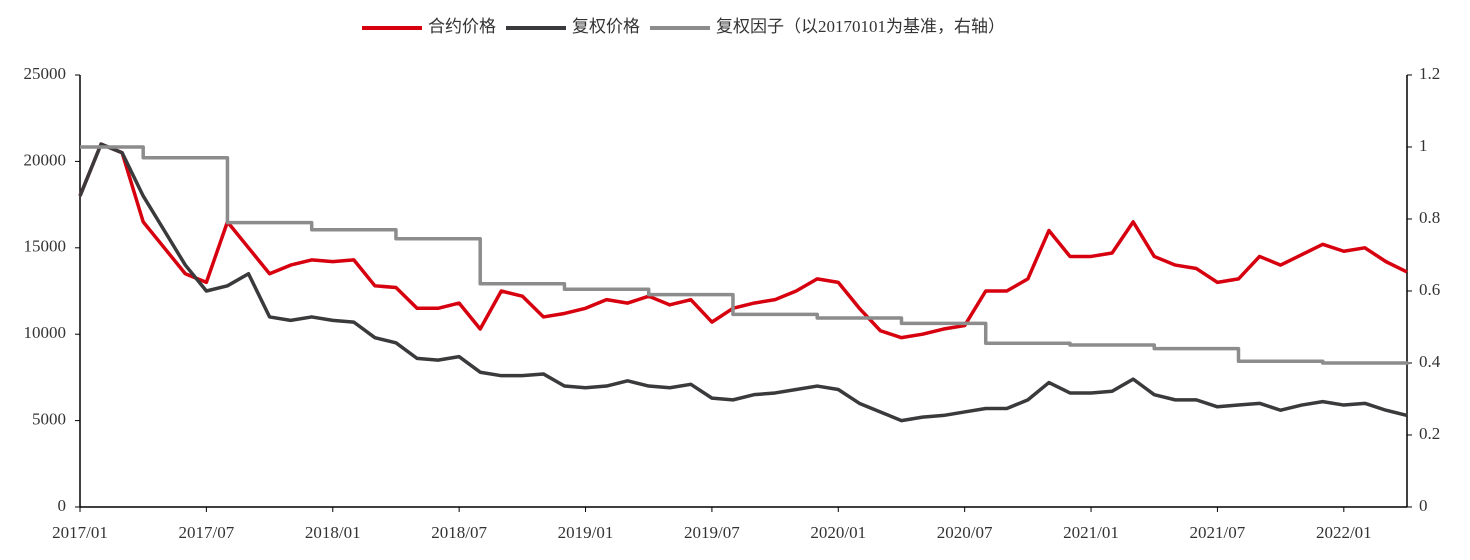  Describe the element at coordinates (45, 73) in the screenshot. I see `y-tick-label: 25000` at that location.